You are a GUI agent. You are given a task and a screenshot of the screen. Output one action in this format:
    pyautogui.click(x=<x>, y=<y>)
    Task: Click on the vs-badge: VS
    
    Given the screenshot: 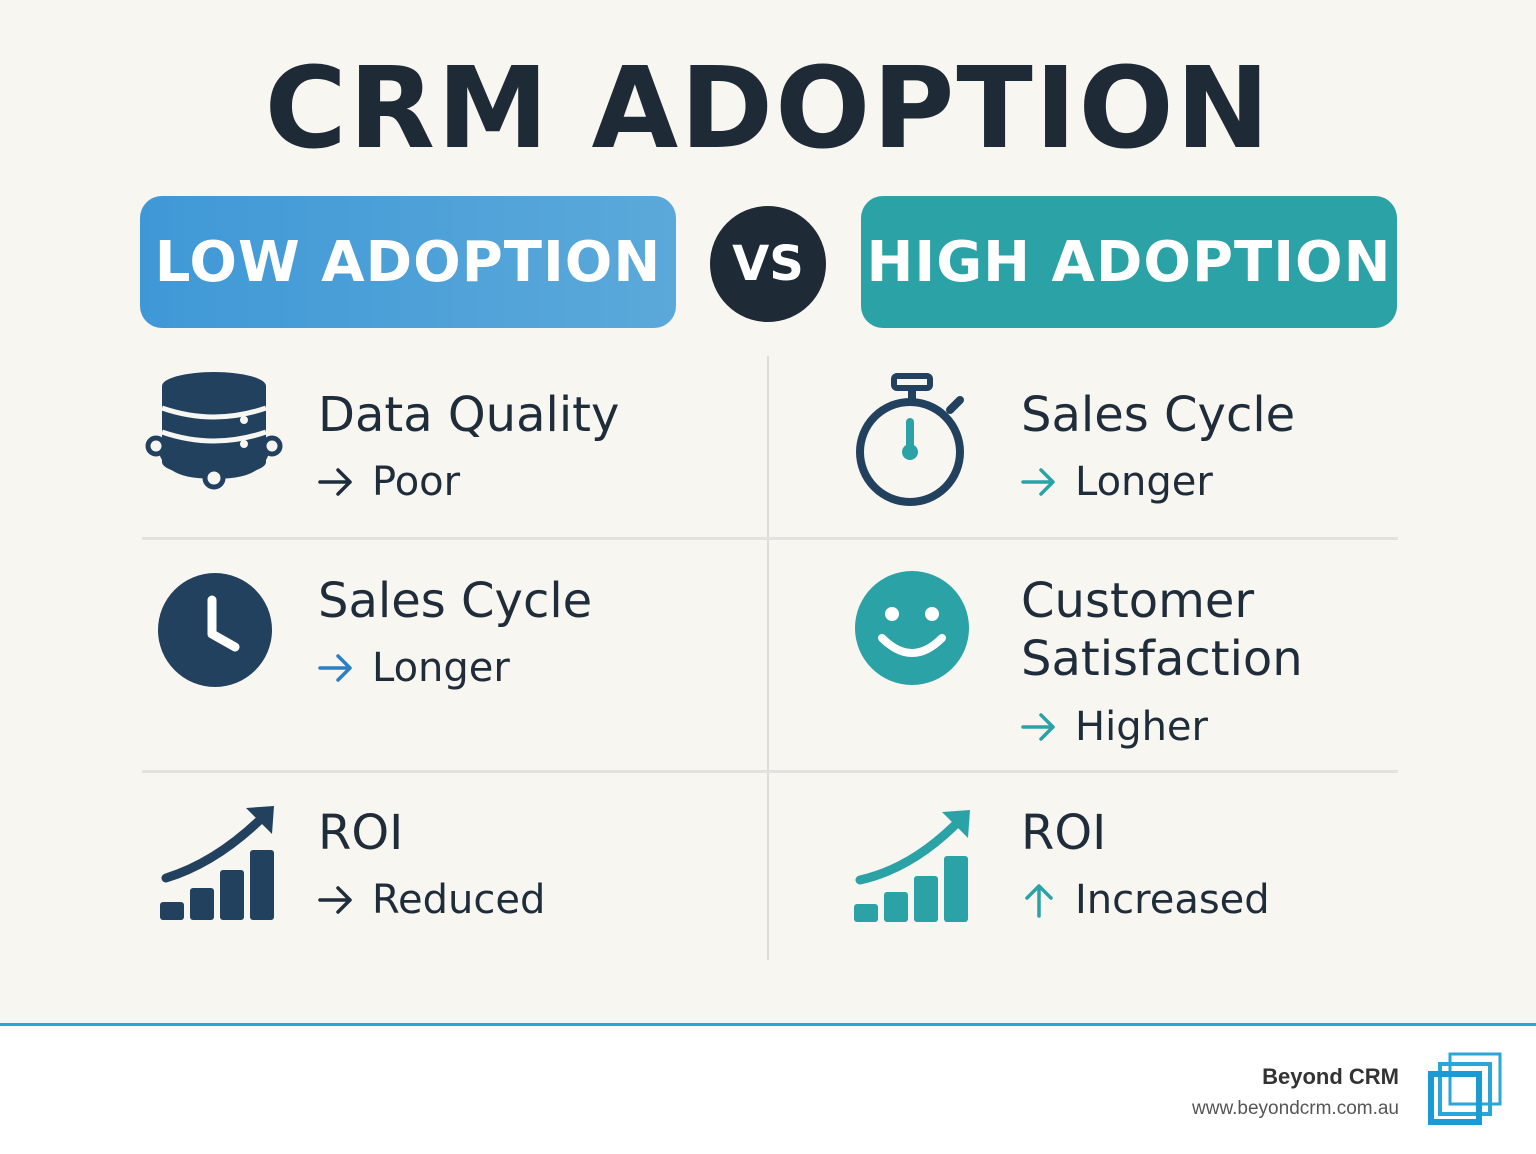 What is the action you would take?
    pyautogui.click(x=768, y=264)
    